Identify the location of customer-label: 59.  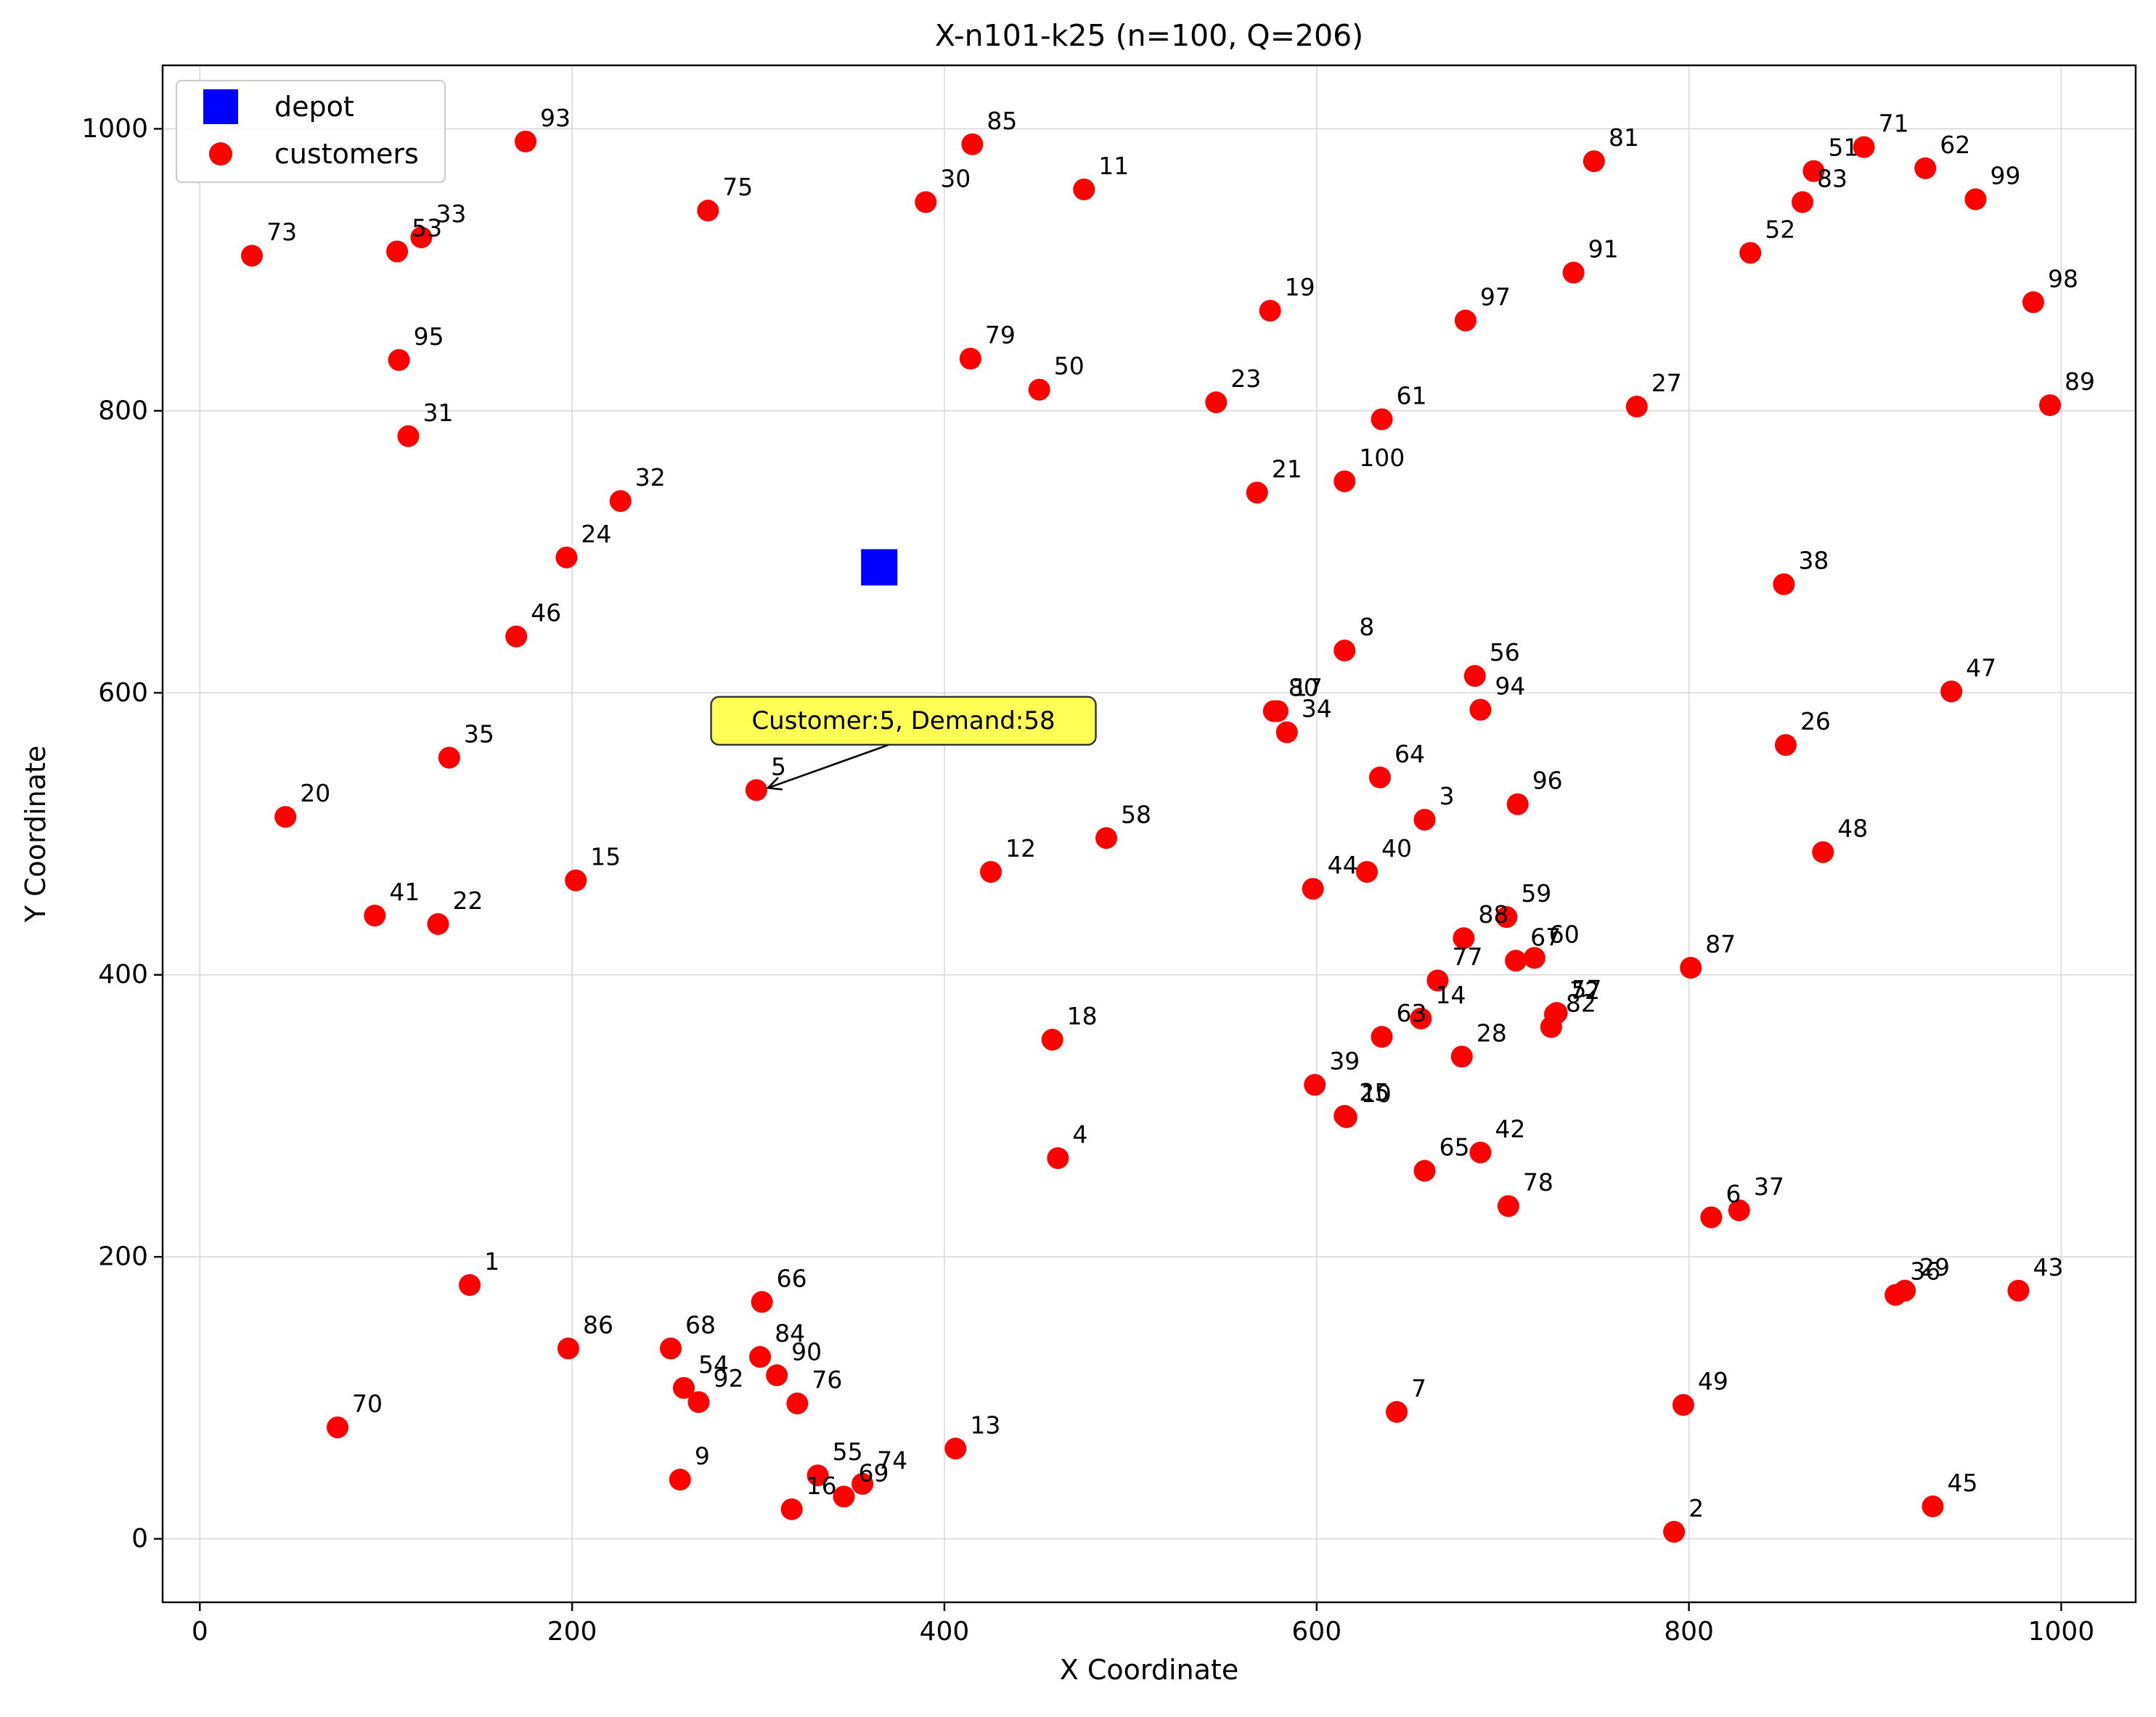
(1536, 893).